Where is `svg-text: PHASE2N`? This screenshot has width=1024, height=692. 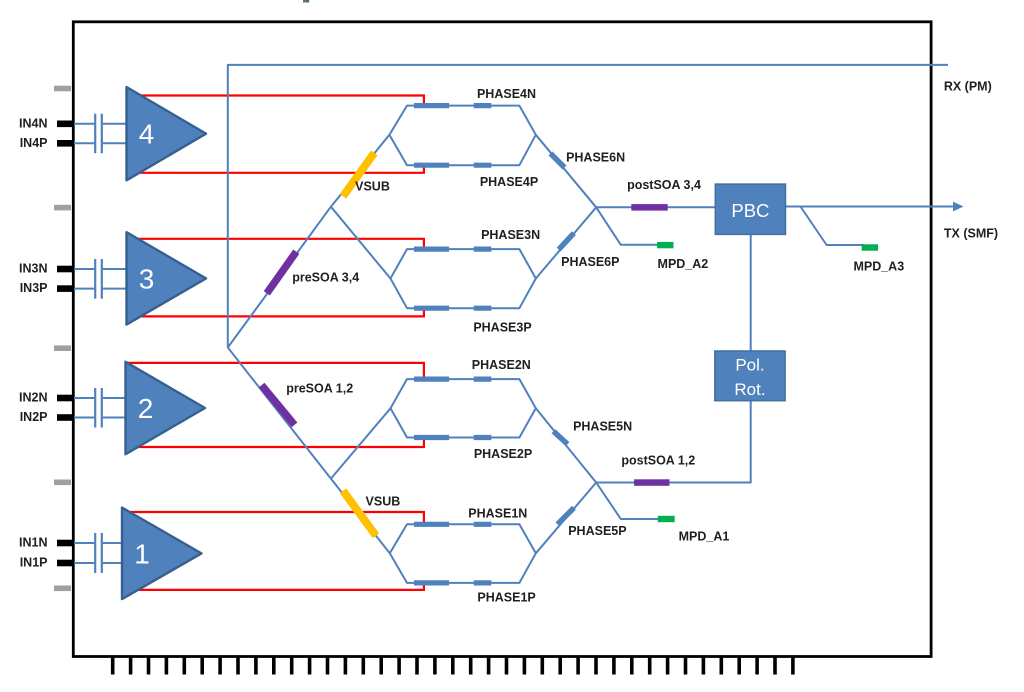 svg-text: PHASE2N is located at coordinates (501, 365).